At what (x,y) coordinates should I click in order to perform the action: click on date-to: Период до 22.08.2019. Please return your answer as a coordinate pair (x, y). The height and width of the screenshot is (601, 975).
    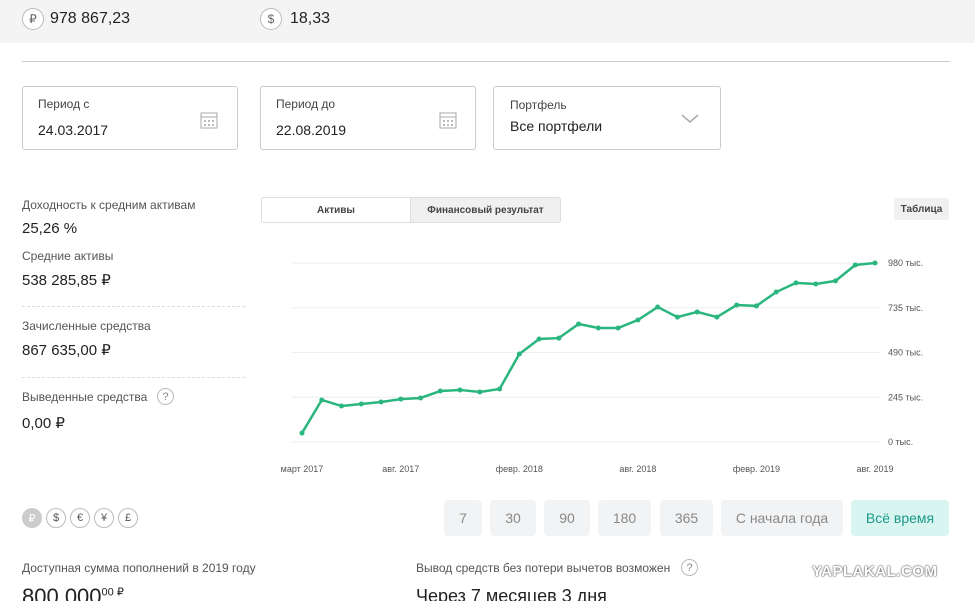
    Looking at the image, I should click on (368, 118).